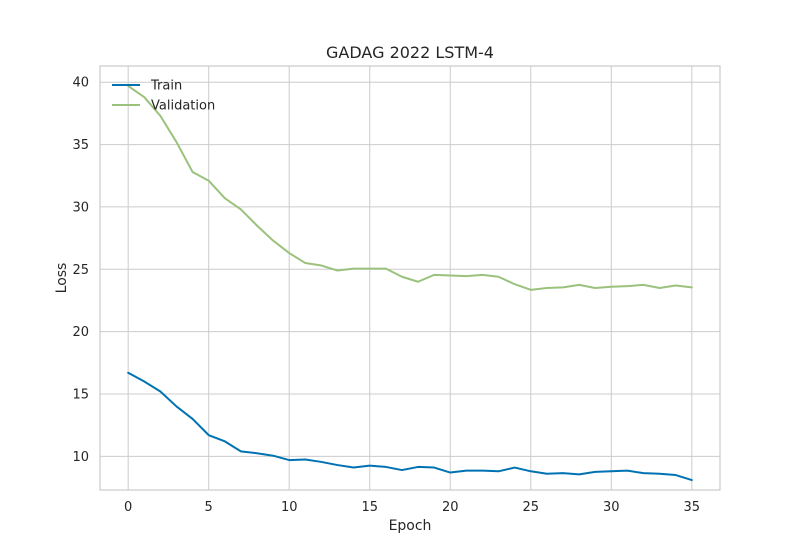 The height and width of the screenshot is (550, 800). I want to click on y-axis-title: Loss, so click(62, 278).